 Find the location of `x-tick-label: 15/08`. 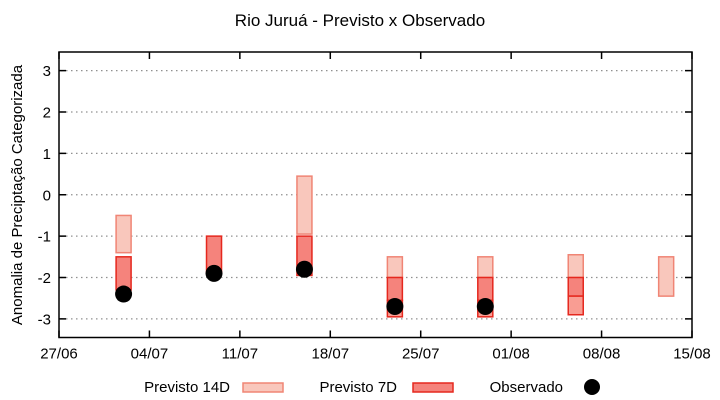

x-tick-label: 15/08 is located at coordinates (692, 354).